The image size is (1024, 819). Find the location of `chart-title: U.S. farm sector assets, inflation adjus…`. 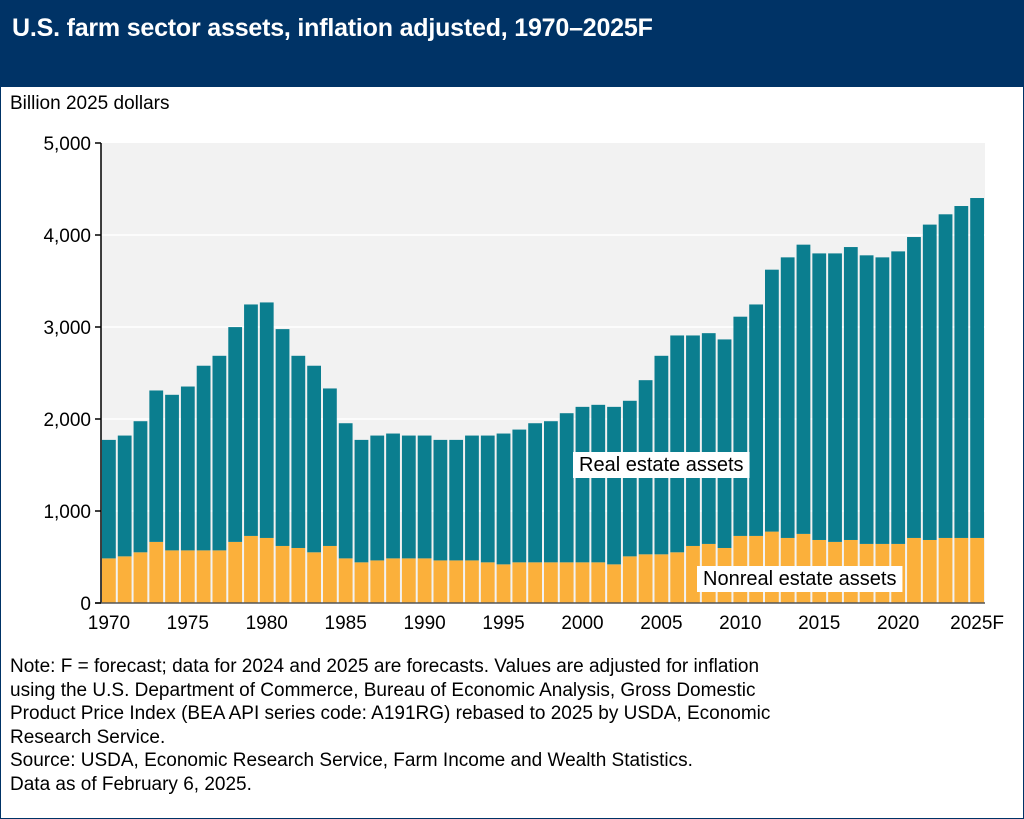

chart-title: U.S. farm sector assets, inflation adjus… is located at coordinates (332, 28).